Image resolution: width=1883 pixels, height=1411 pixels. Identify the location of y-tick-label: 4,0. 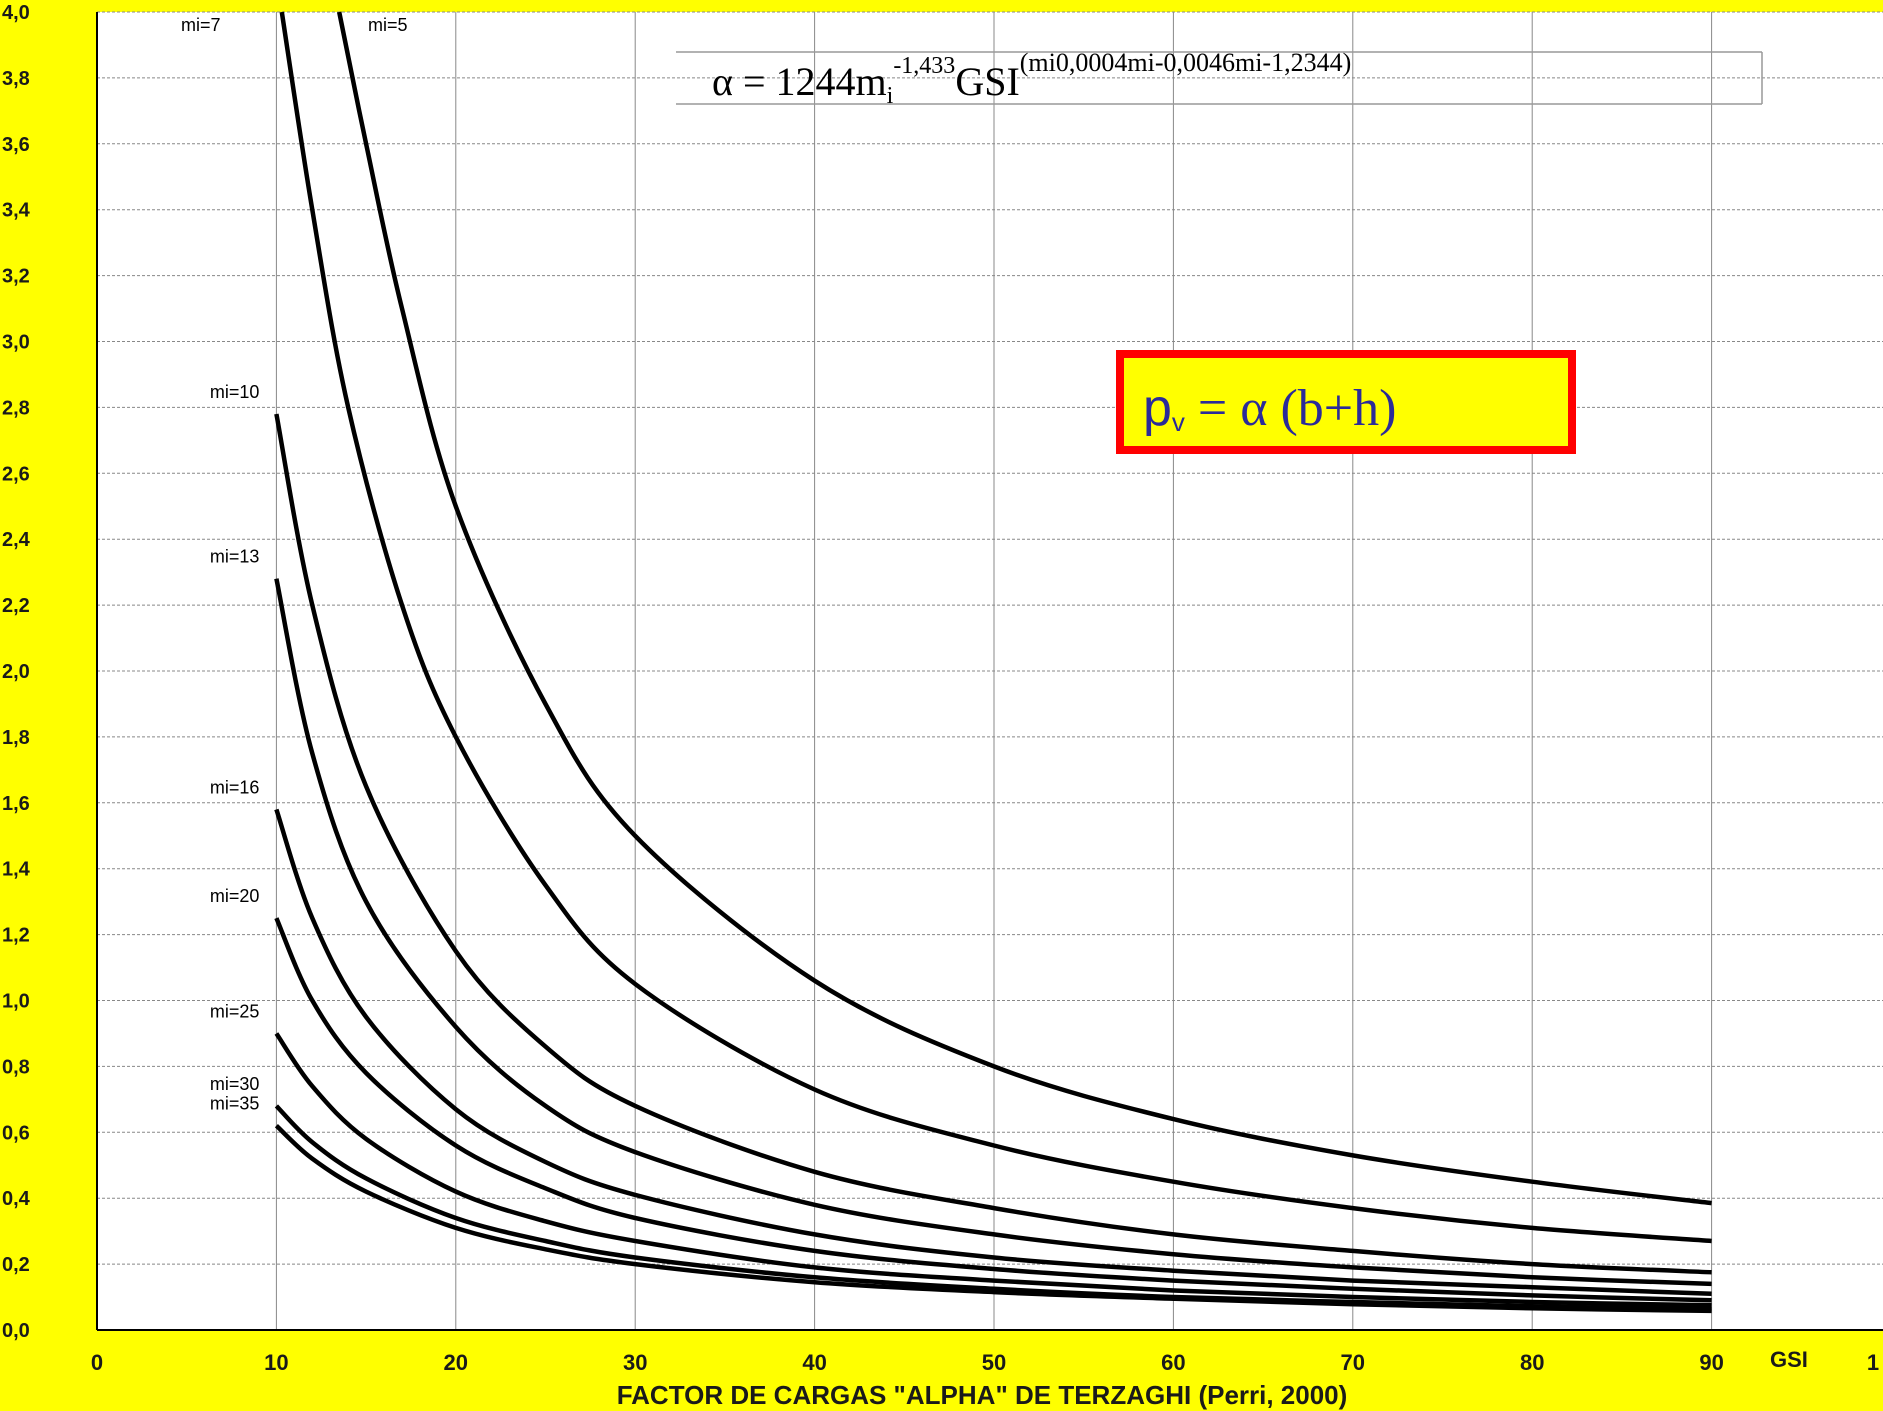
(16, 13).